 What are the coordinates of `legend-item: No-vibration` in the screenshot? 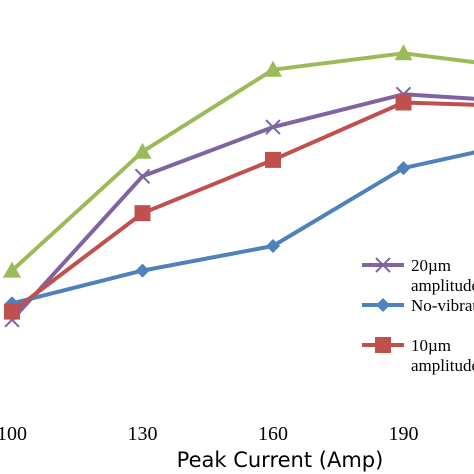 It's located at (418, 305).